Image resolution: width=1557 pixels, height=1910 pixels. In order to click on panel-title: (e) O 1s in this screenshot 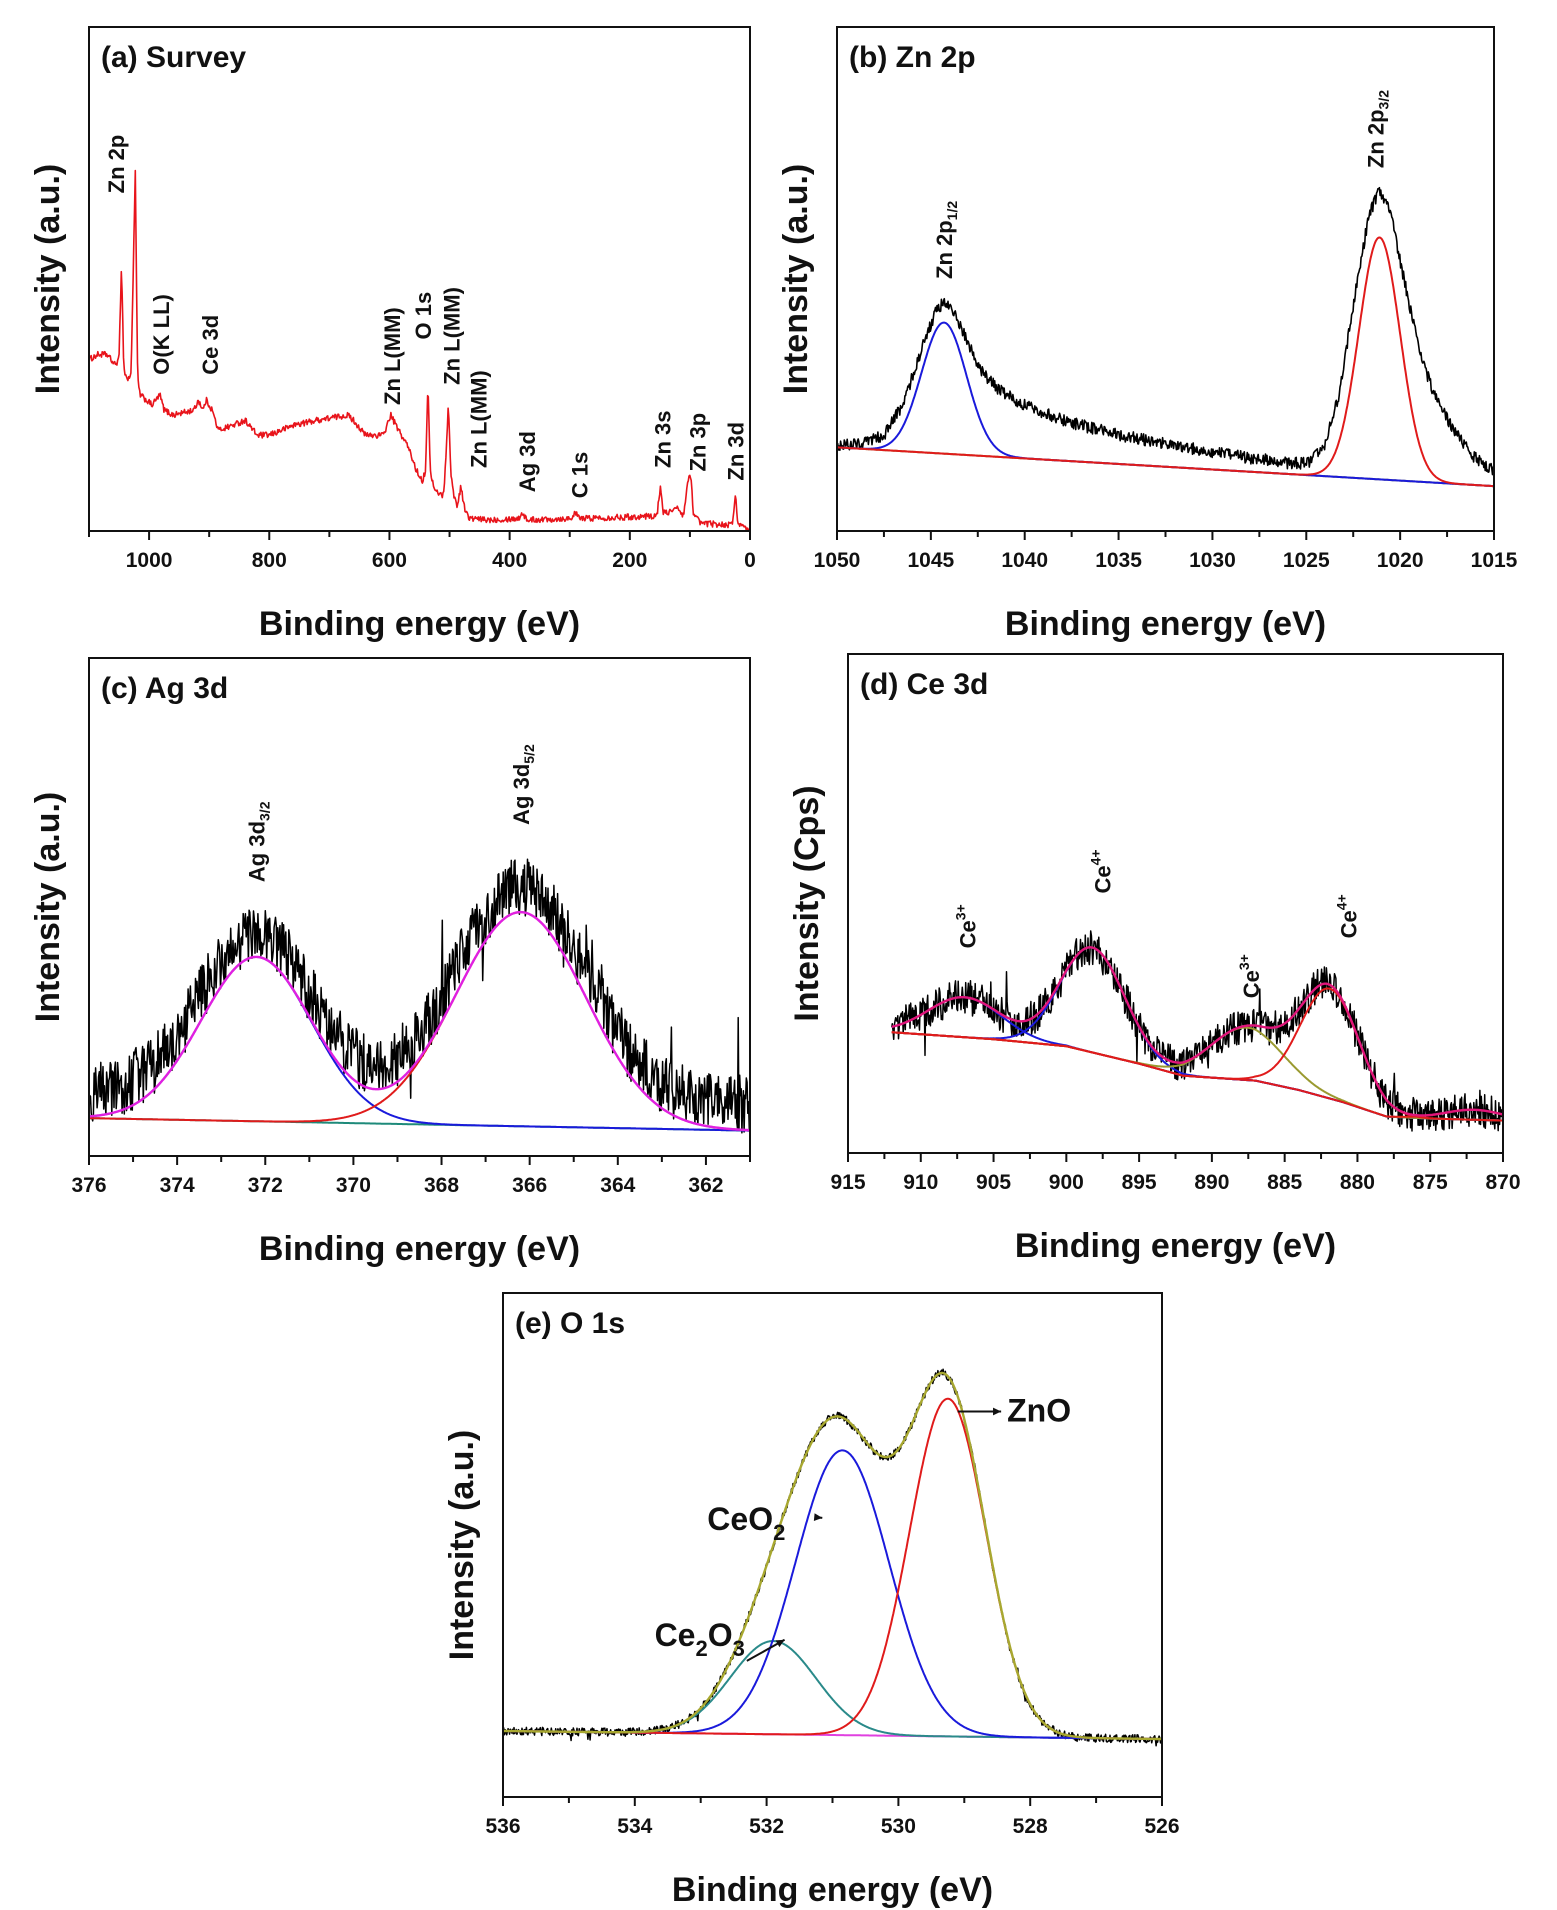, I will do `click(570, 1323)`.